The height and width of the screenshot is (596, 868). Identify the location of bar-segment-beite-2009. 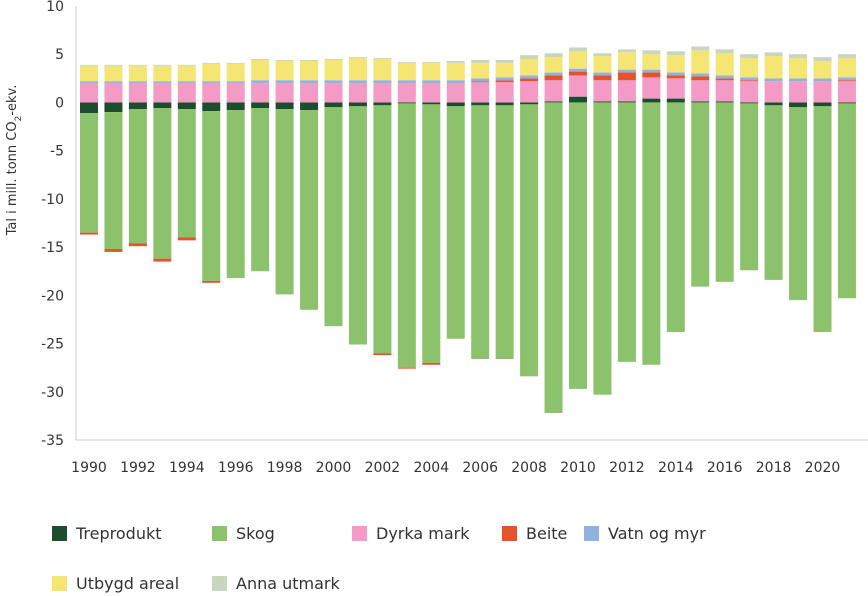
(553, 78).